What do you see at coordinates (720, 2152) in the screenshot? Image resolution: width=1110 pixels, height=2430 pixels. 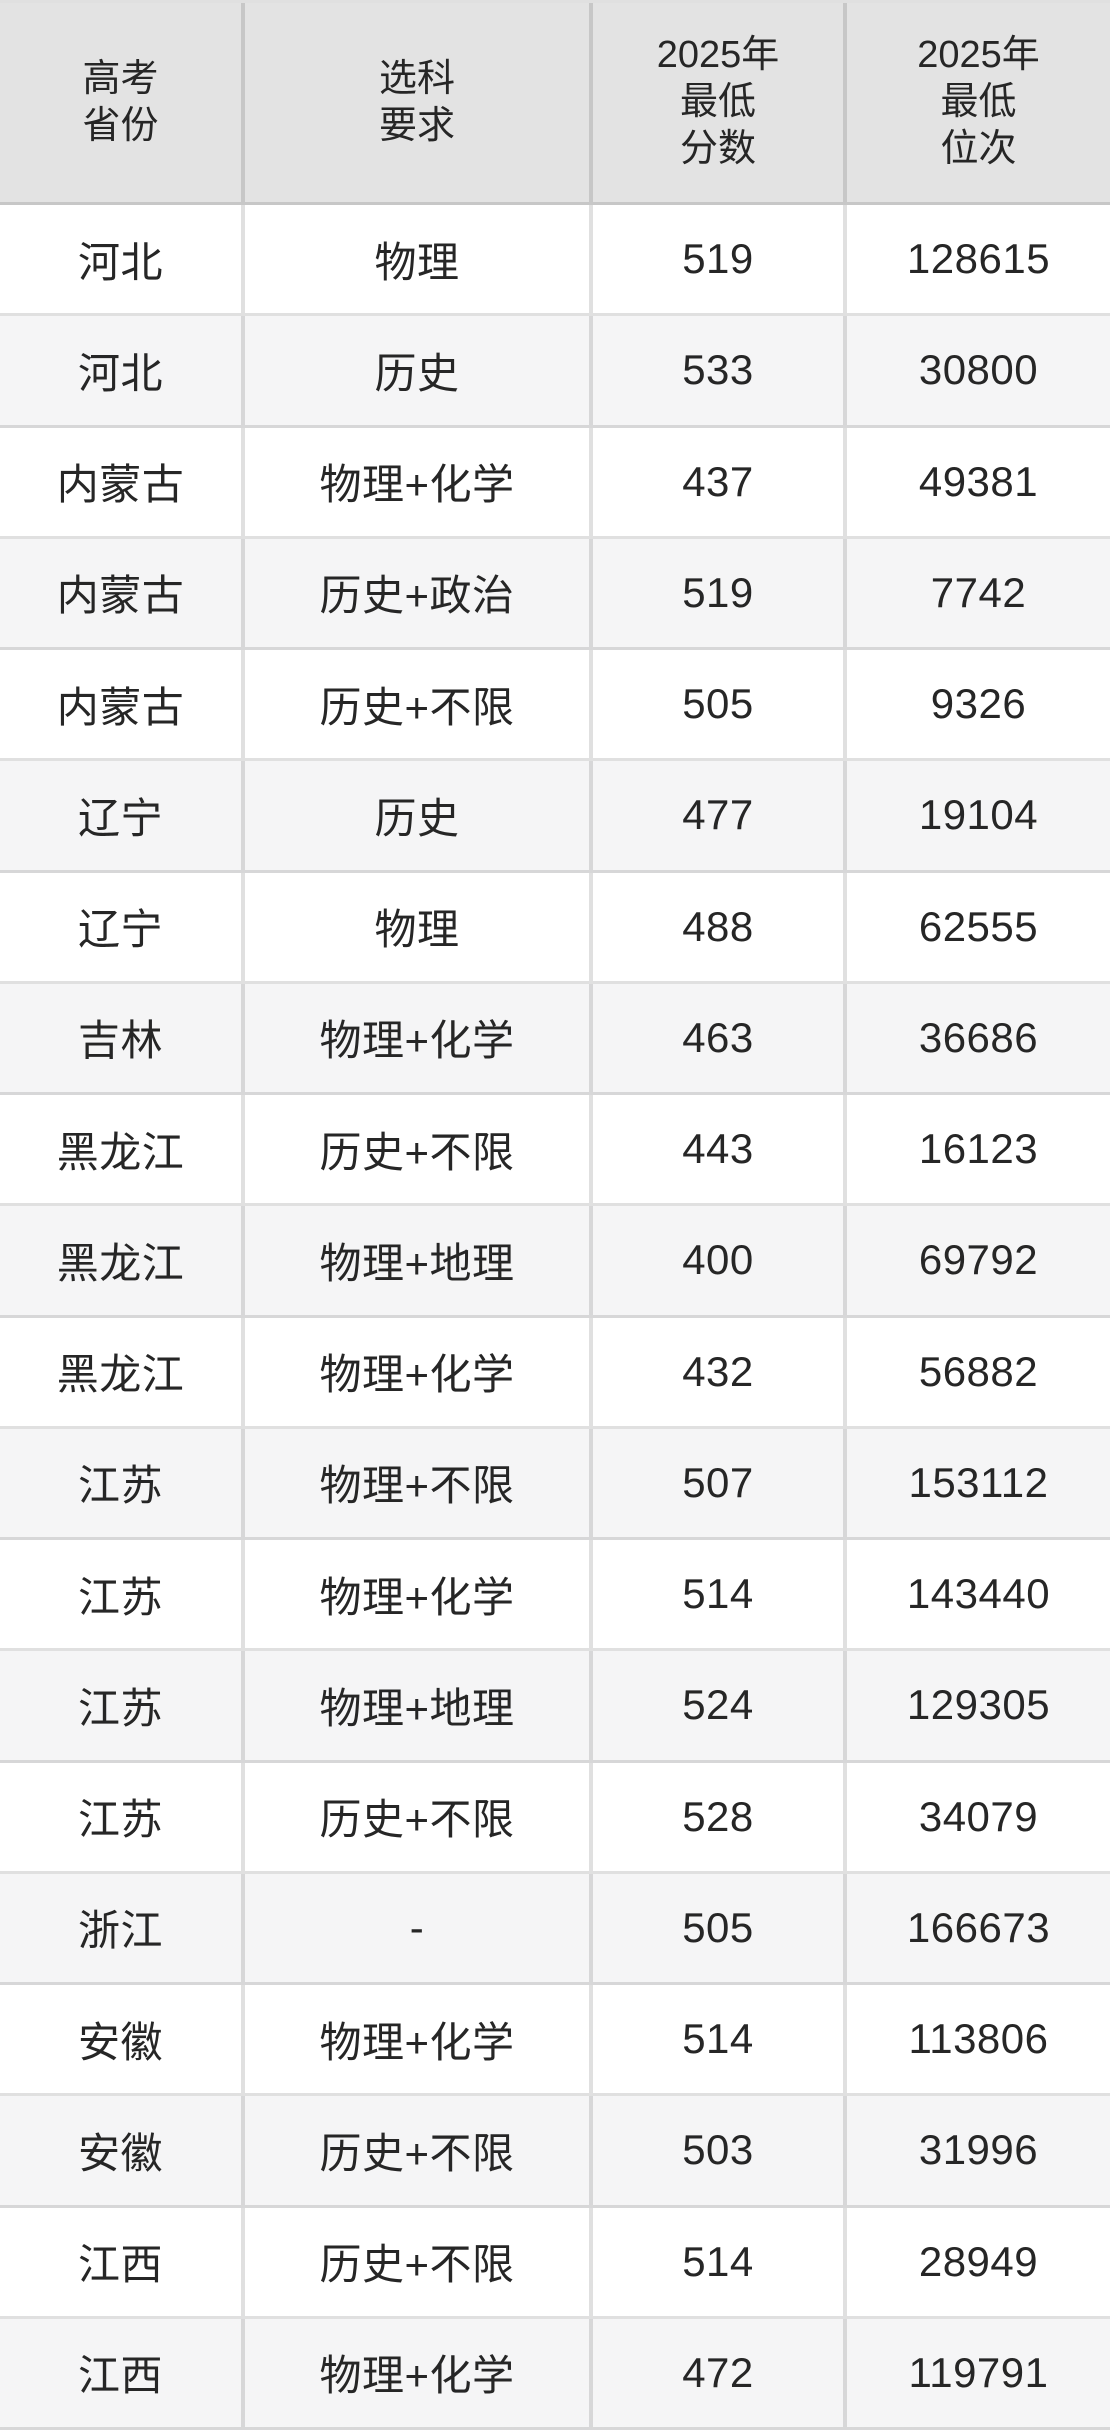 I see `score-cell: 503` at bounding box center [720, 2152].